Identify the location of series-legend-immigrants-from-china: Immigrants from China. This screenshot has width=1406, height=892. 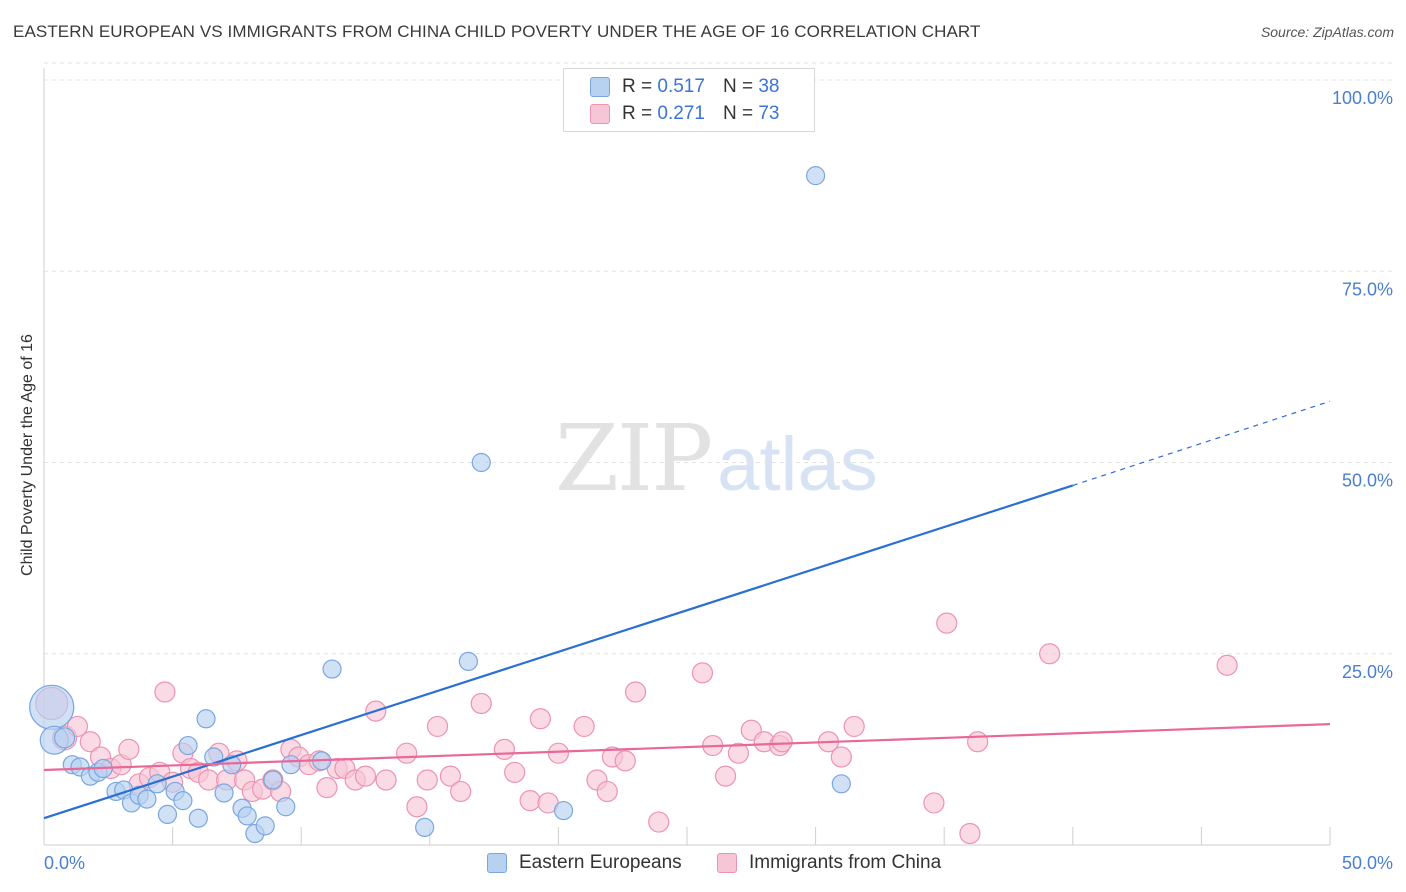
(829, 863).